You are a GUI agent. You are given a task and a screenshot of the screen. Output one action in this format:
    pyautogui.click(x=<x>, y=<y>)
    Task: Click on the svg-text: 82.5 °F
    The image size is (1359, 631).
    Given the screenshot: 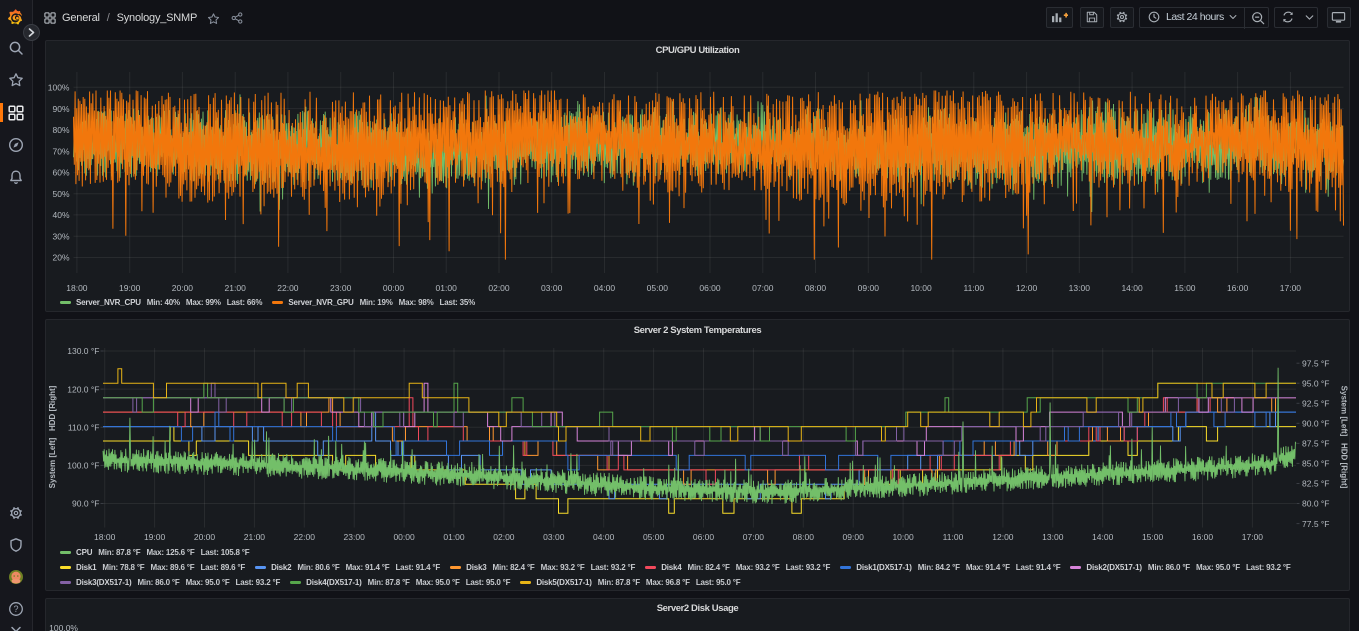 What is the action you would take?
    pyautogui.click(x=1316, y=484)
    